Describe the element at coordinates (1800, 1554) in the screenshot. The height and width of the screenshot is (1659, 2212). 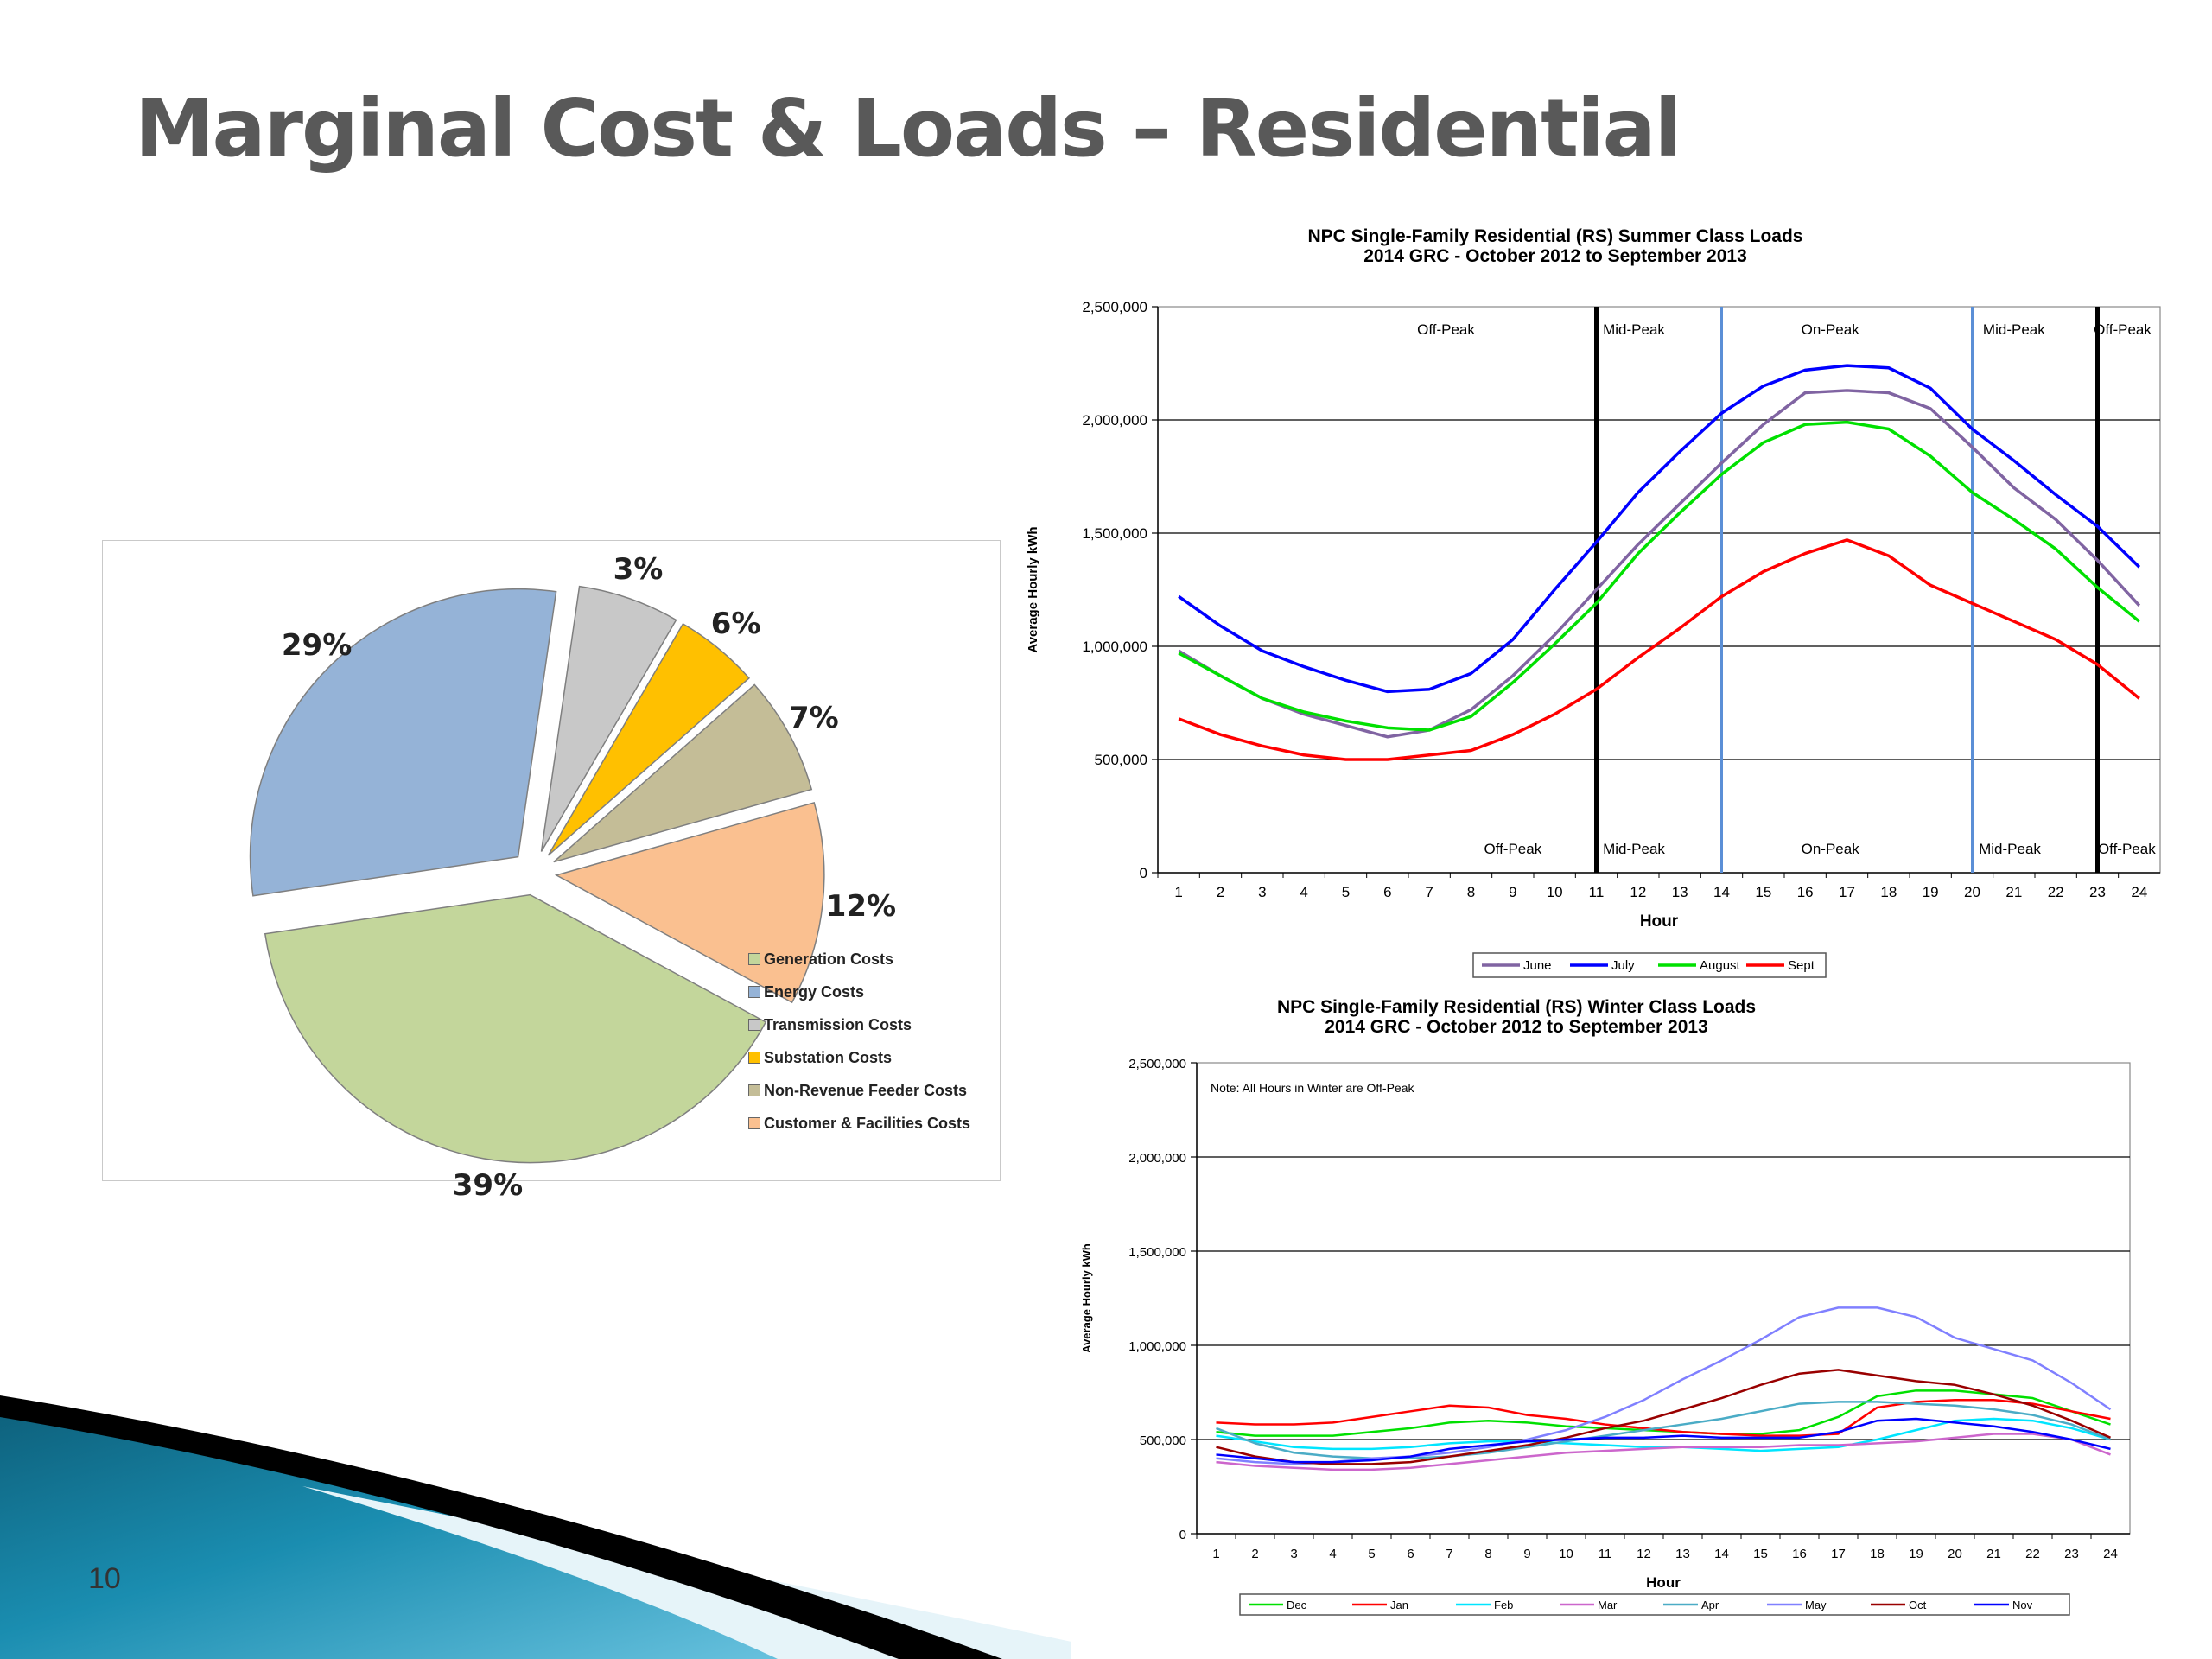
I see `x-tick-label: 16` at that location.